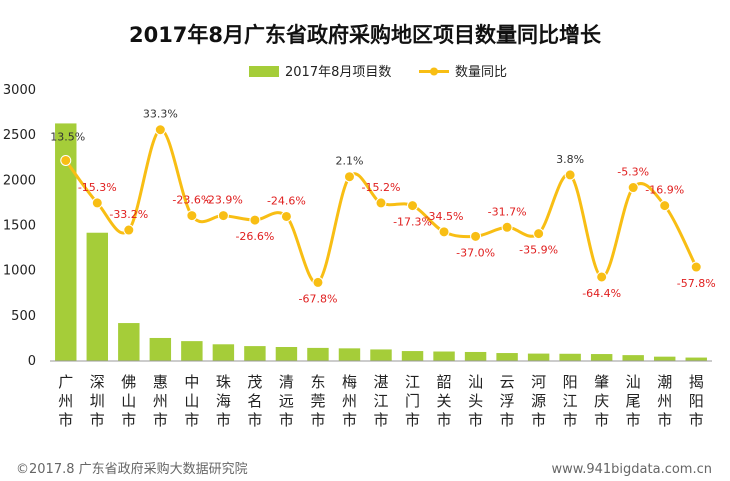  What do you see at coordinates (128, 214) in the screenshot?
I see `growth-label: -33.2%` at bounding box center [128, 214].